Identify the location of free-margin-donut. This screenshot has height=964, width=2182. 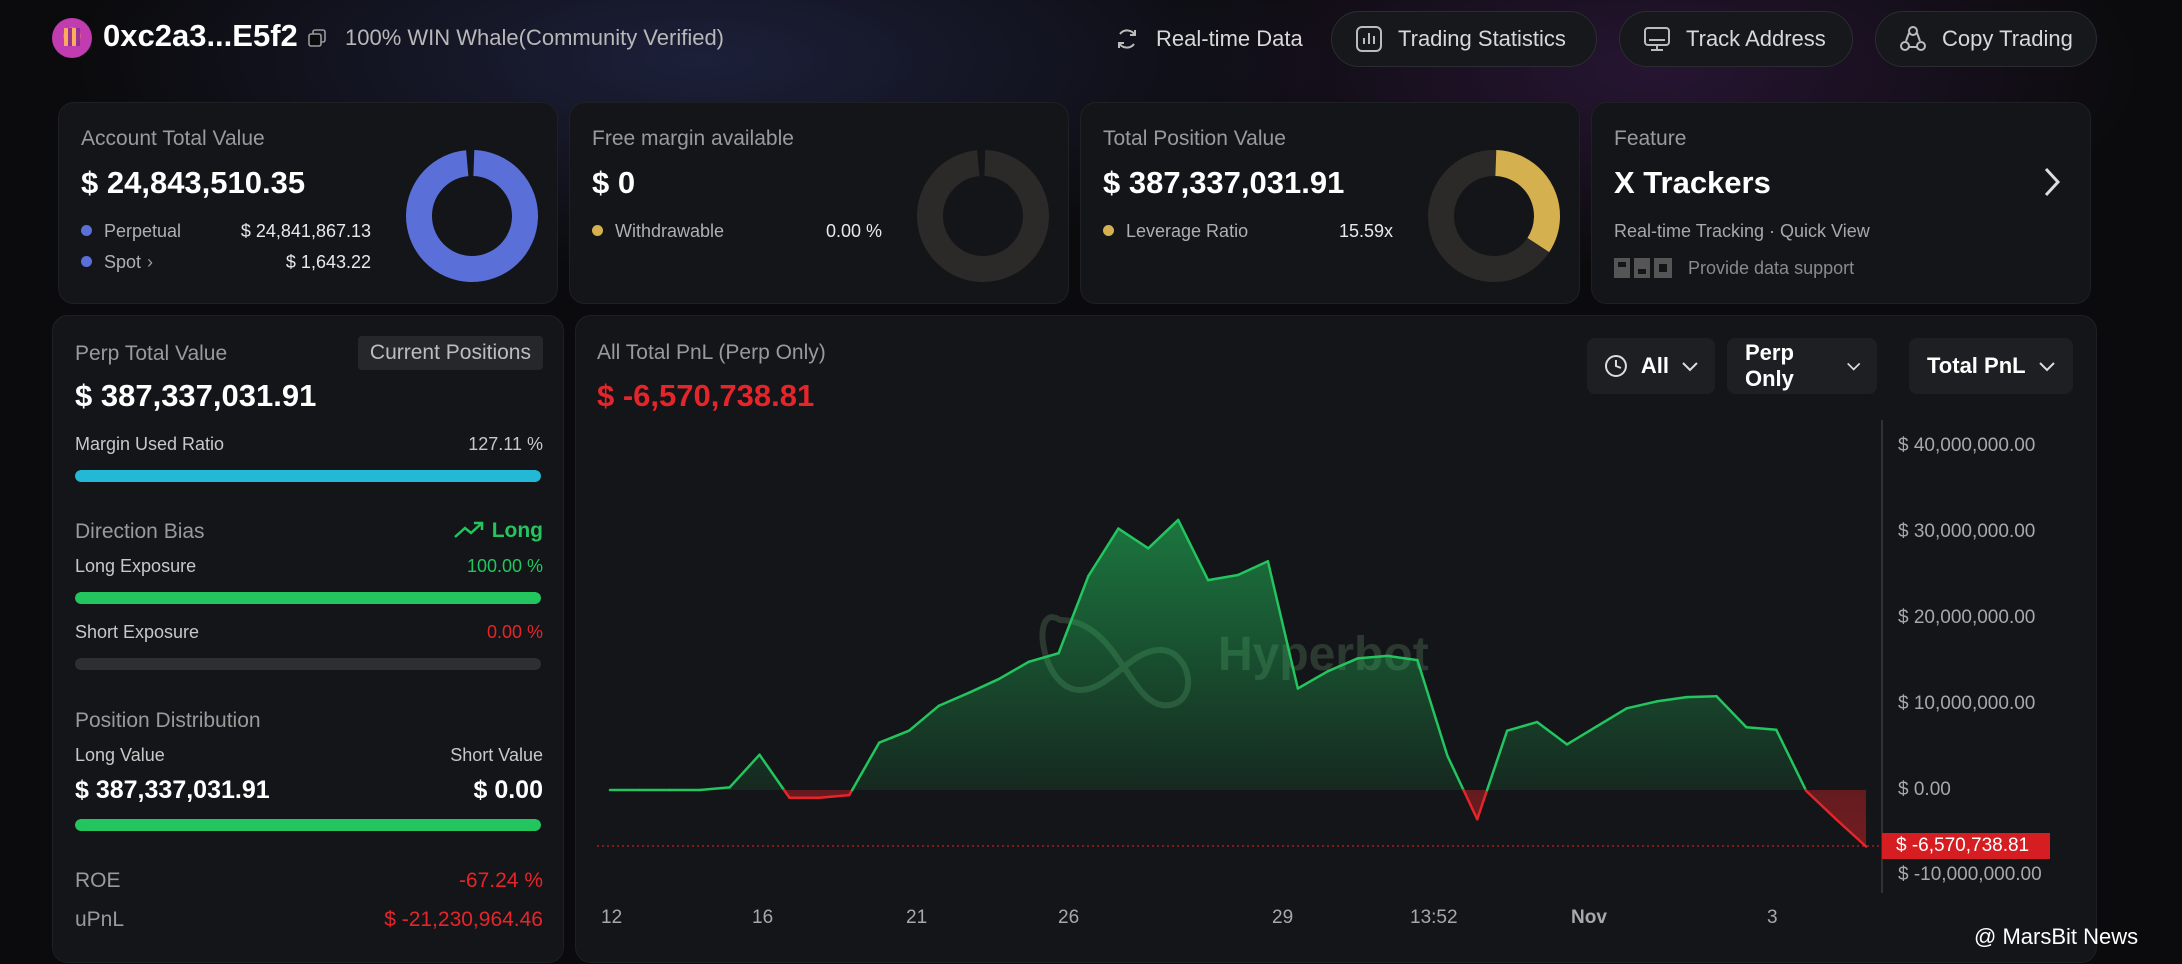
(983, 216).